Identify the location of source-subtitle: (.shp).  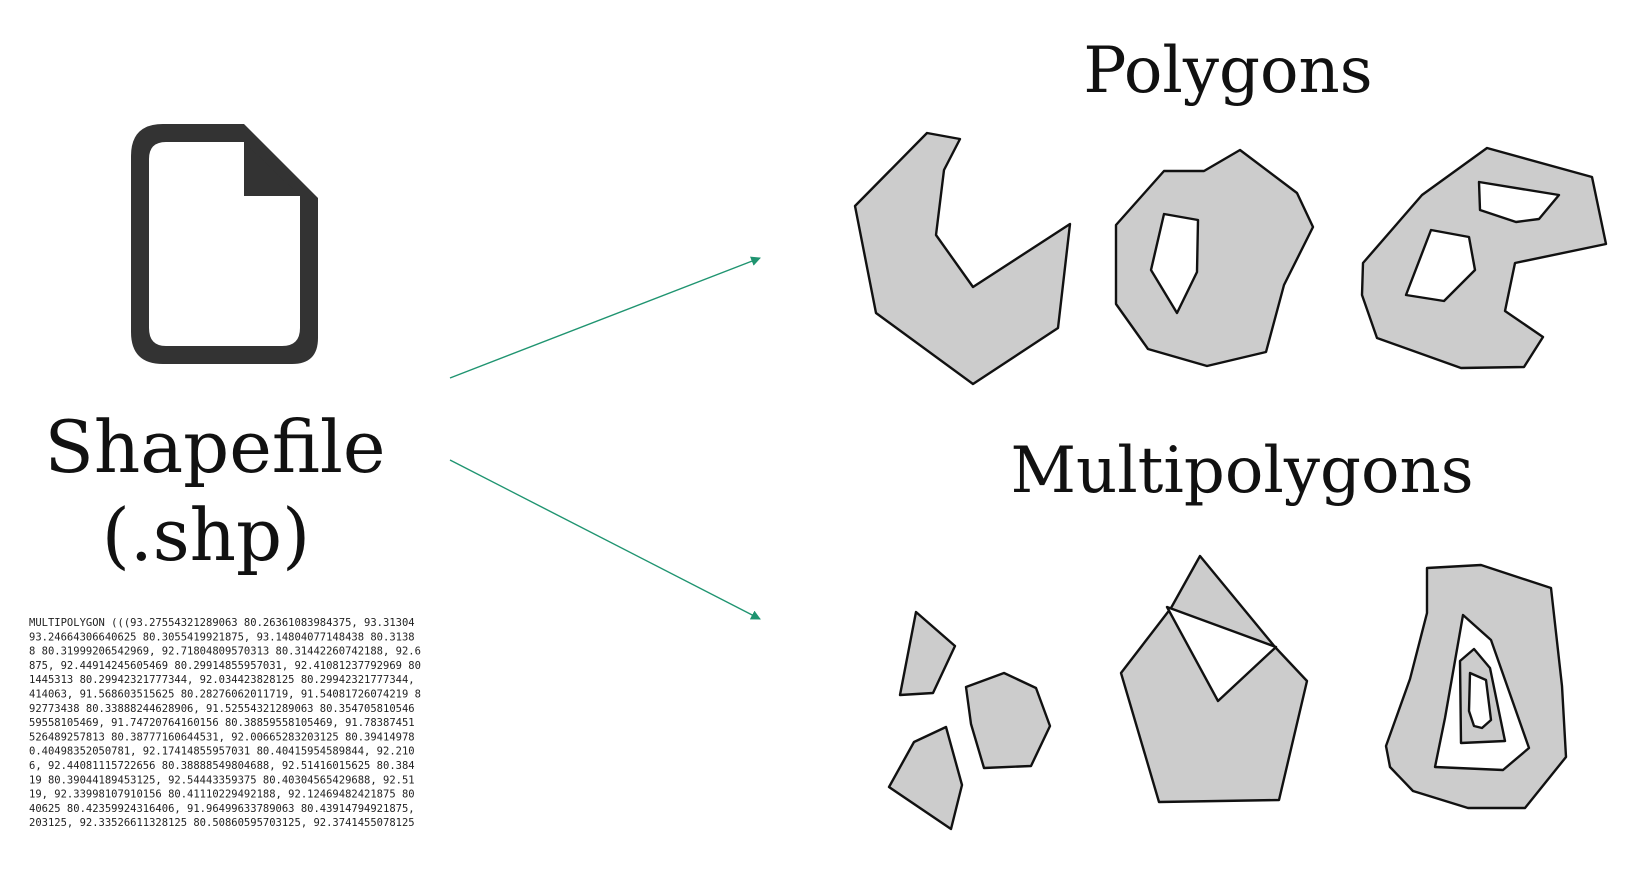
(206, 535).